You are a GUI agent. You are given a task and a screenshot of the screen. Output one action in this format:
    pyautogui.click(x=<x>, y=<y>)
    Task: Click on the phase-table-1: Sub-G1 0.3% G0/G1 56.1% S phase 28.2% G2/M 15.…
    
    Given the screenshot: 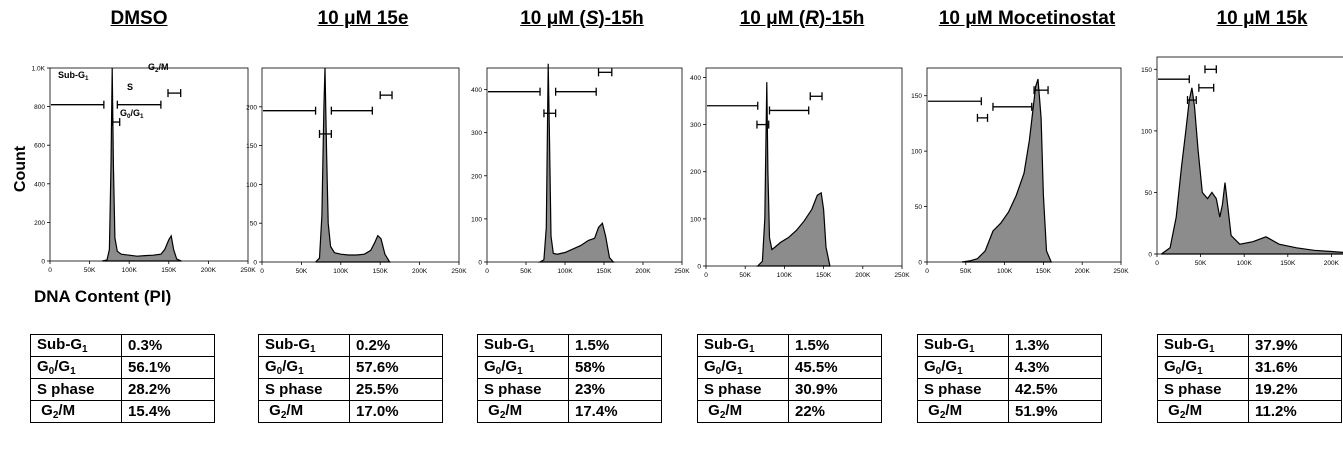 What is the action you would take?
    pyautogui.click(x=122, y=378)
    